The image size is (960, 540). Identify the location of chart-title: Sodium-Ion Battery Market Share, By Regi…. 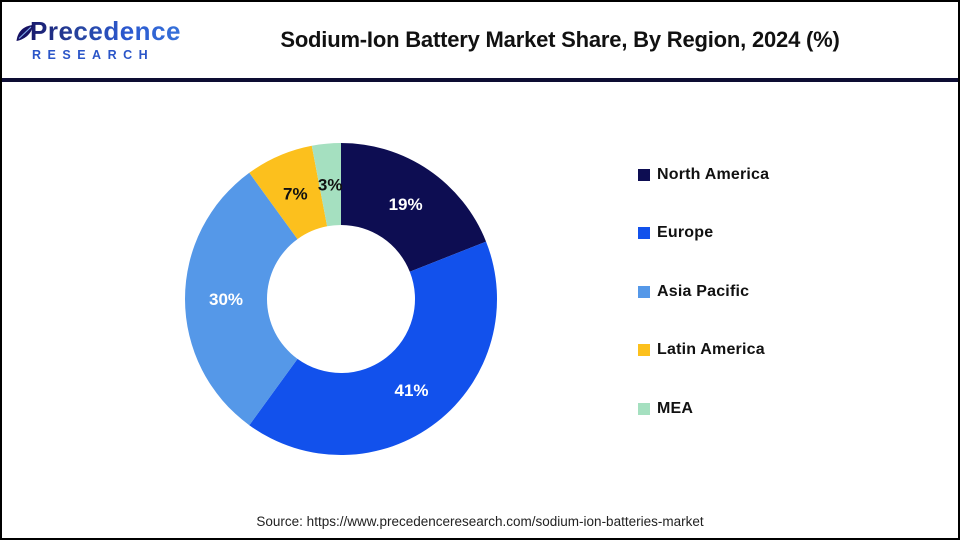
(560, 39).